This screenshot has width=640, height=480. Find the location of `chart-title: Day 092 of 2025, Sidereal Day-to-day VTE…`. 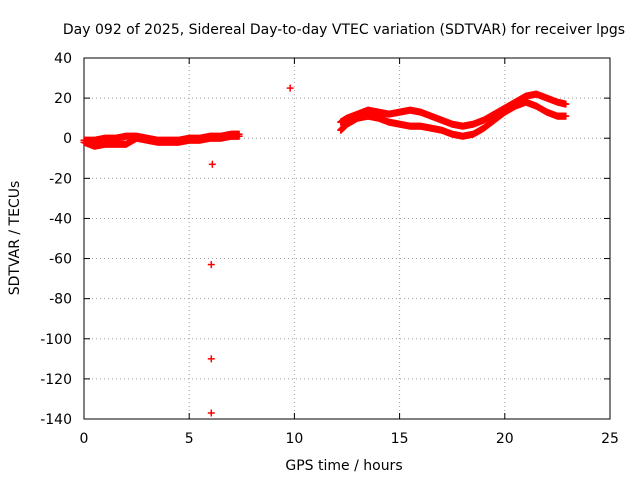

chart-title: Day 092 of 2025, Sidereal Day-to-day VTE… is located at coordinates (344, 30).